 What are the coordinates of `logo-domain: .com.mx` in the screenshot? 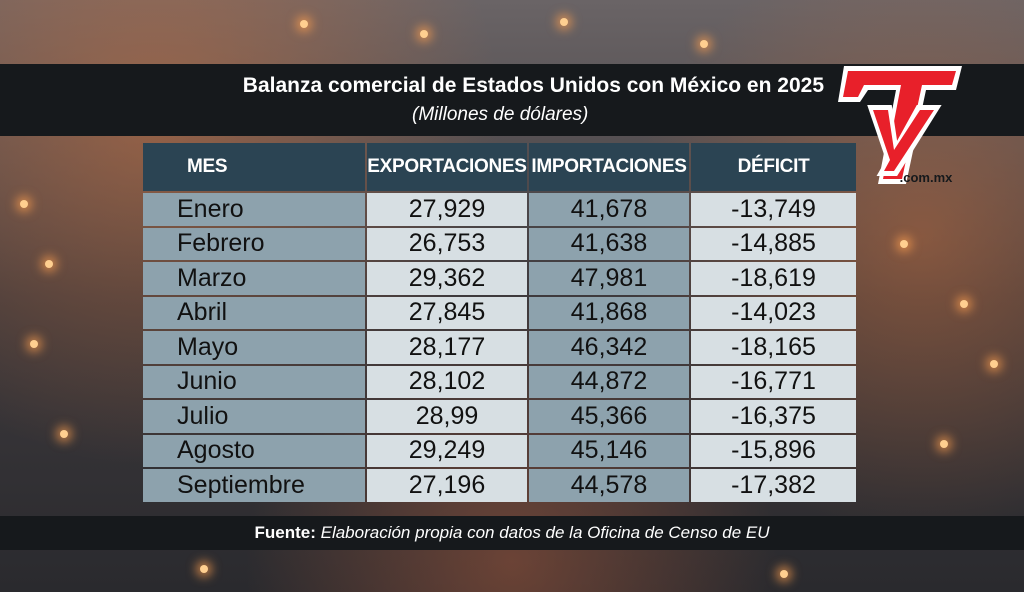 It's located at (927, 177).